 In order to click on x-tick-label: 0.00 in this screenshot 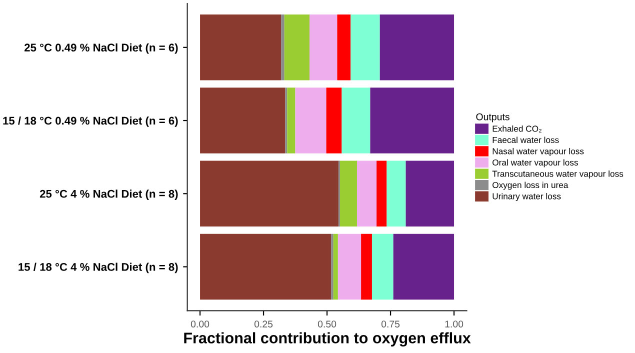, I will do `click(200, 324)`.